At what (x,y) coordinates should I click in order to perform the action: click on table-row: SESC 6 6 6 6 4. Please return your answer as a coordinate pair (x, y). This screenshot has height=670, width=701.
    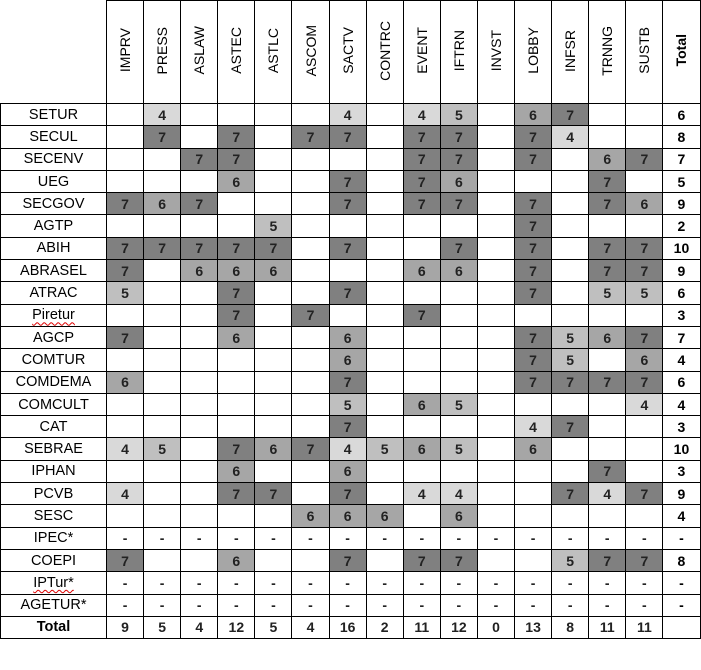
    Looking at the image, I should click on (350, 516).